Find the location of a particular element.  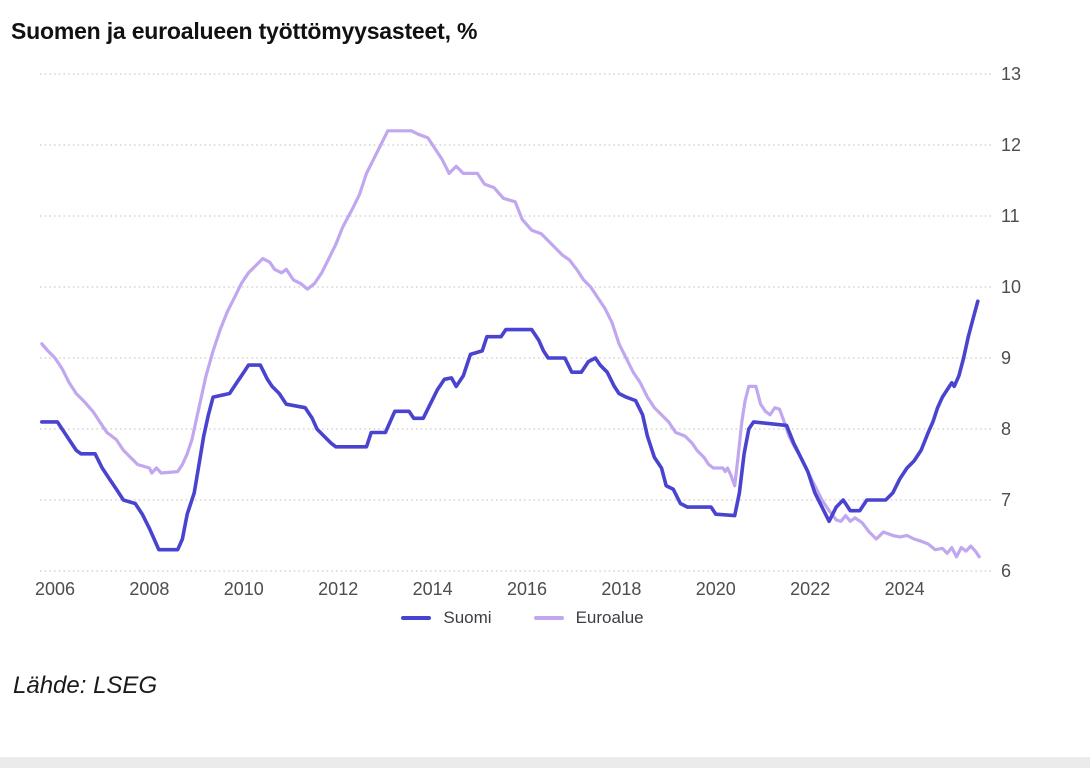

y-tick-label-13: 13 is located at coordinates (1011, 74).